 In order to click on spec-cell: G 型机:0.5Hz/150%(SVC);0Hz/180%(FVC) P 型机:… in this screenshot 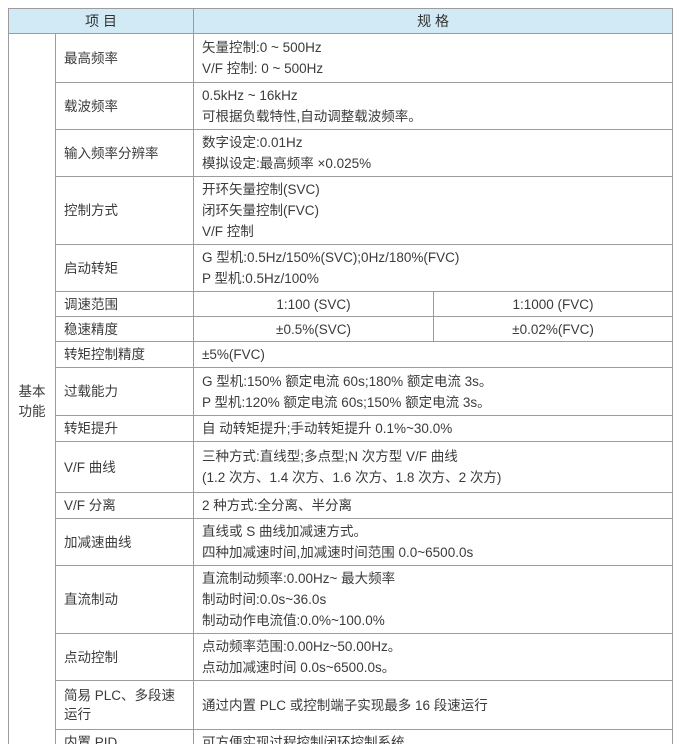, I will do `click(433, 268)`.